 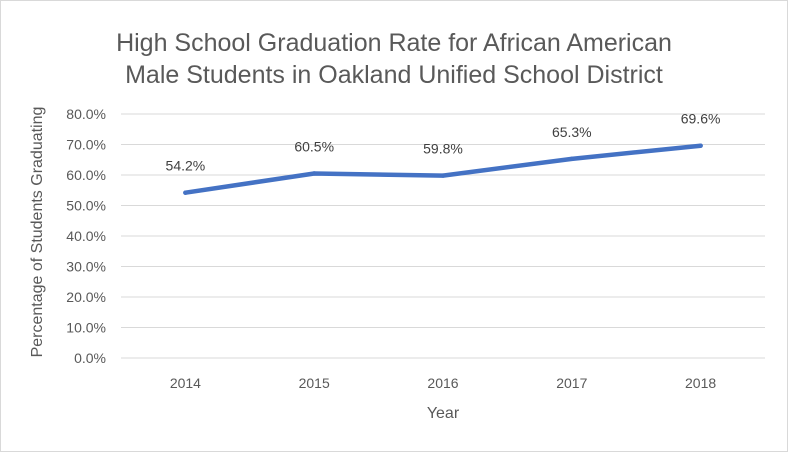 What do you see at coordinates (90, 358) in the screenshot?
I see `y-tick-label: 0.0%` at bounding box center [90, 358].